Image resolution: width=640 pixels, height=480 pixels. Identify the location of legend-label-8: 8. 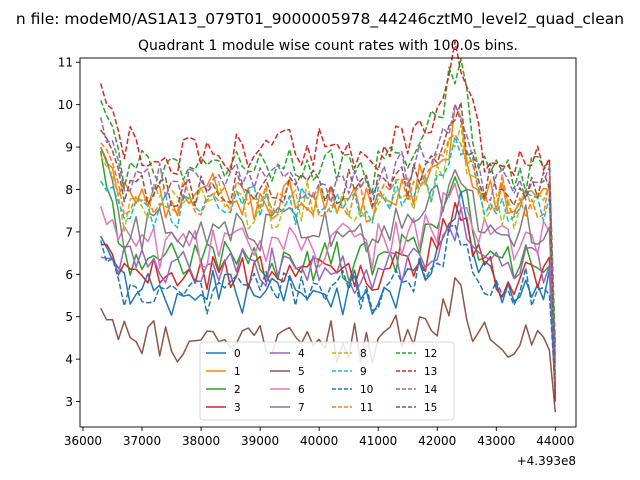
(363, 354).